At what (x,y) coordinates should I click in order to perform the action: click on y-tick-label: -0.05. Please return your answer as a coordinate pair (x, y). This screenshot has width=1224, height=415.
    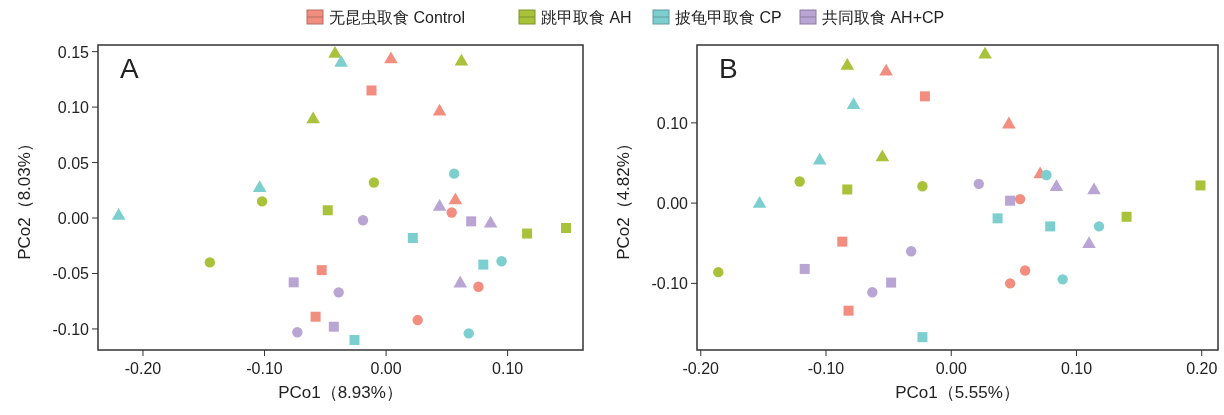
    Looking at the image, I should click on (71, 274).